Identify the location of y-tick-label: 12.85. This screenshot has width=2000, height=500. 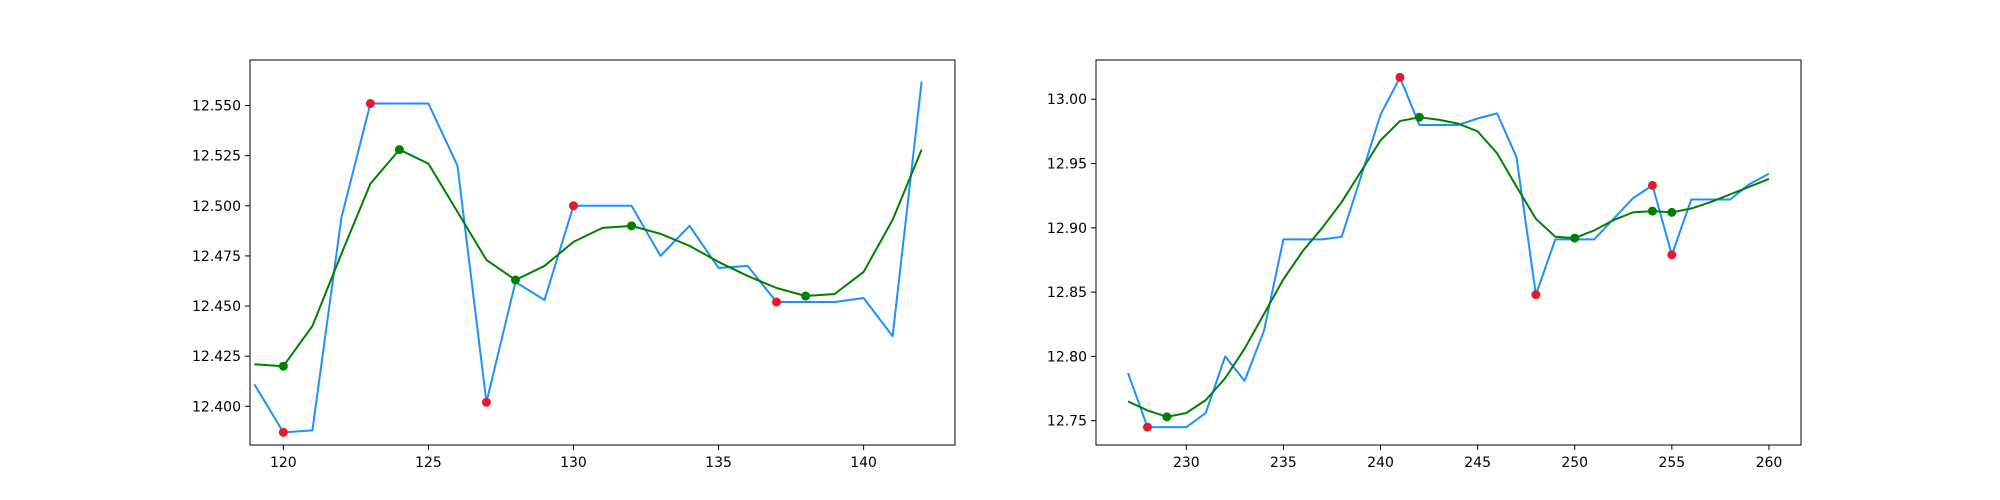
(1067, 293).